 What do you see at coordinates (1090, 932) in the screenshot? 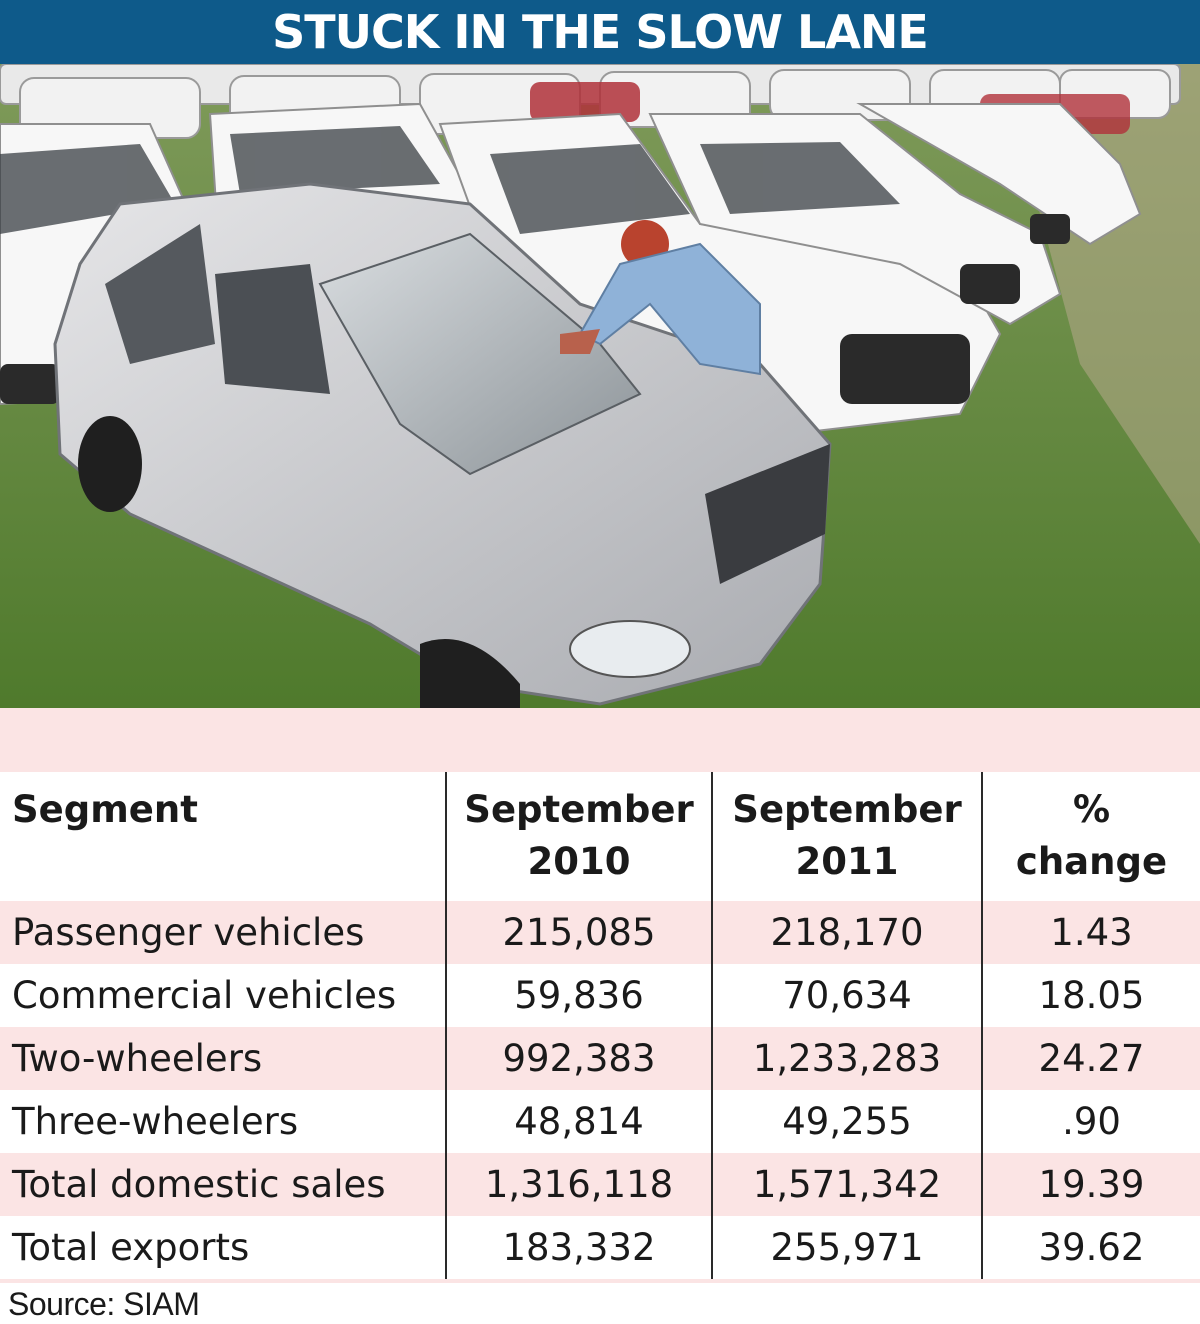
I see `percent-change-cell: 1.43` at bounding box center [1090, 932].